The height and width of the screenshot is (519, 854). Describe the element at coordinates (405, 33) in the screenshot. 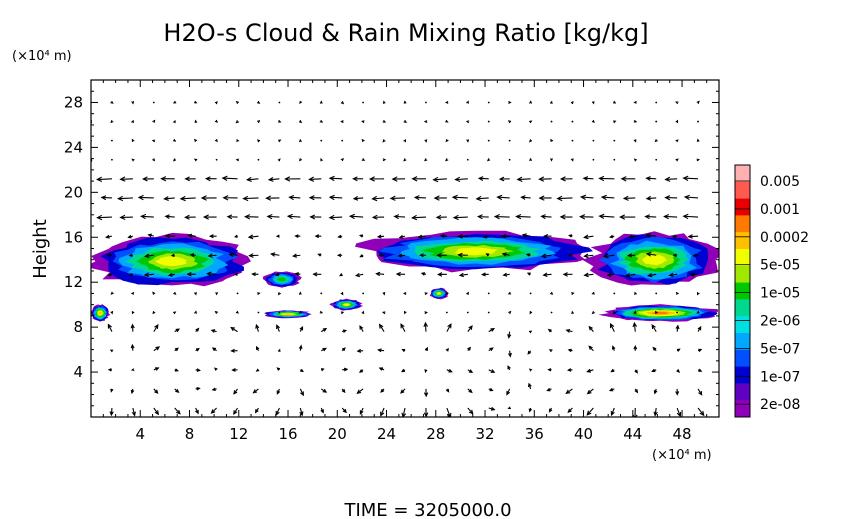

I see `chart-title: H2O-s Cloud & Rain Mixing Ratio [kg/kg]` at that location.